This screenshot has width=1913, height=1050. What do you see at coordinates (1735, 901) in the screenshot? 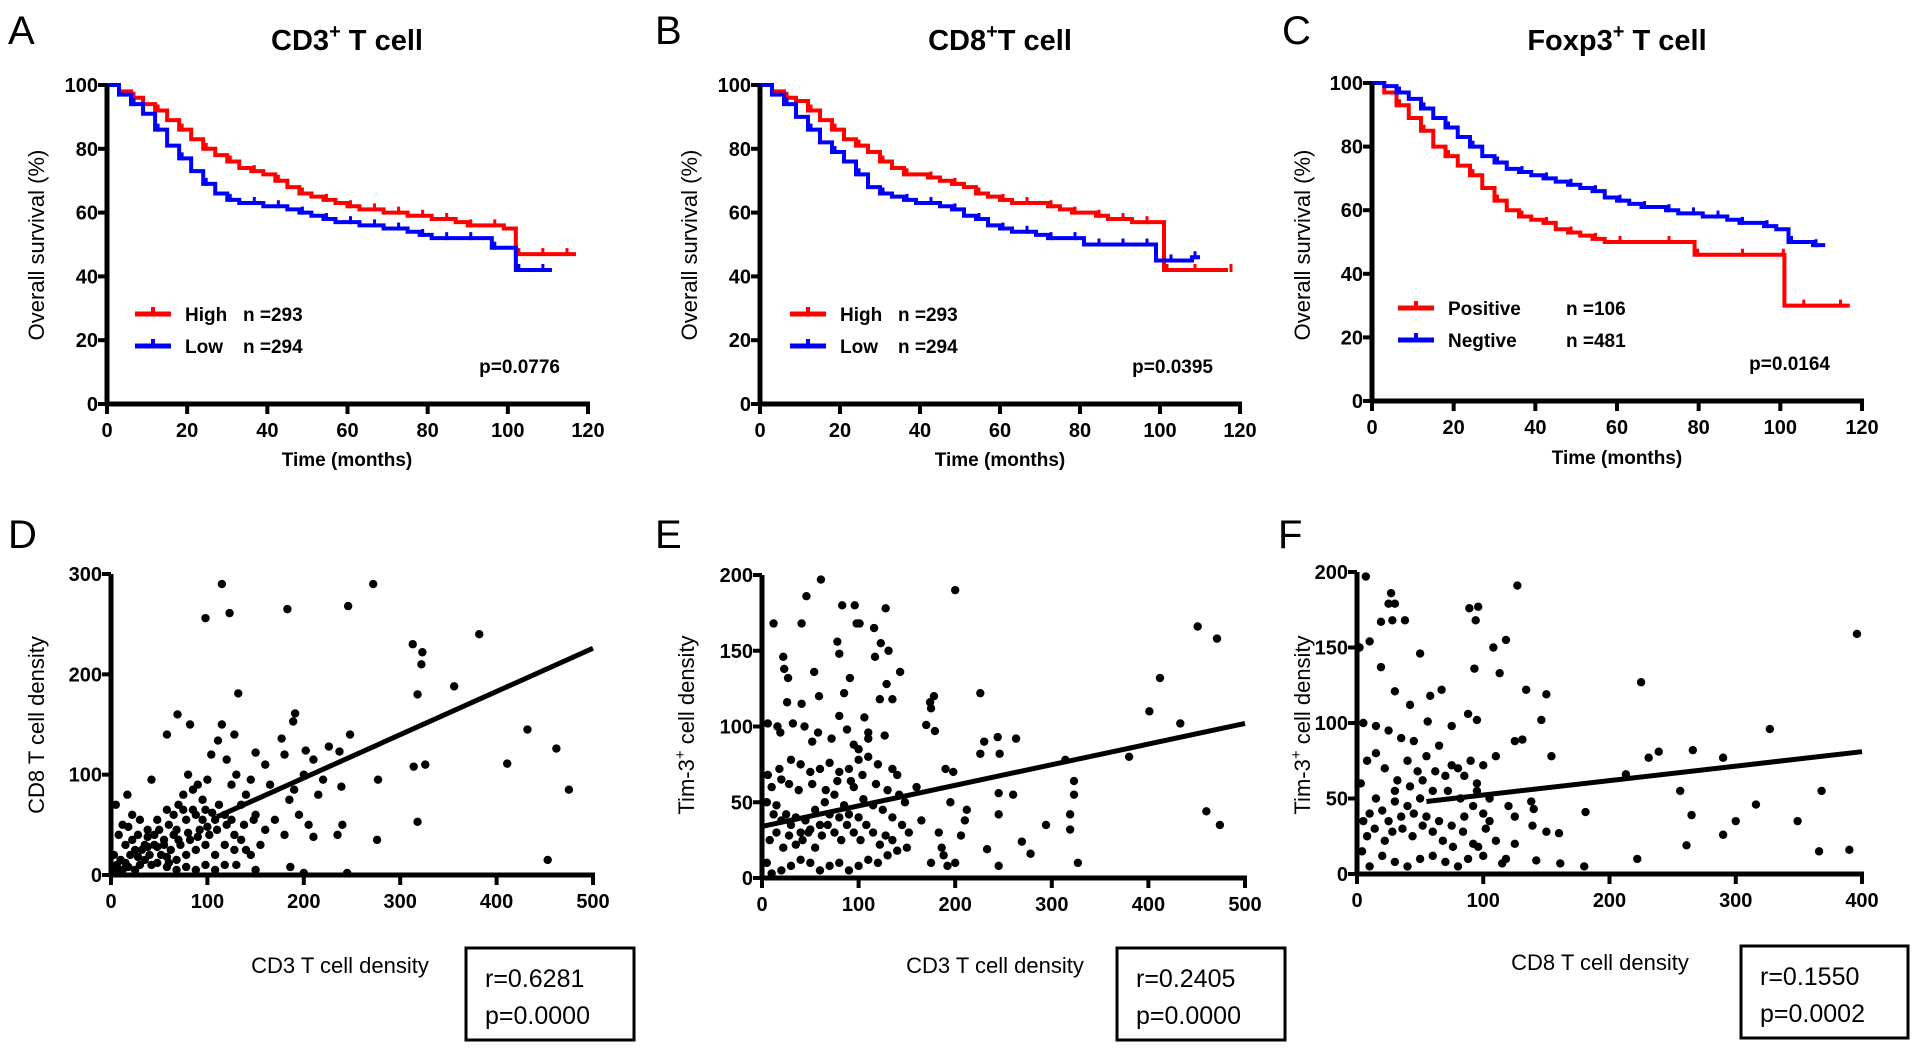
I see `x-tick-label: 300` at bounding box center [1735, 901].